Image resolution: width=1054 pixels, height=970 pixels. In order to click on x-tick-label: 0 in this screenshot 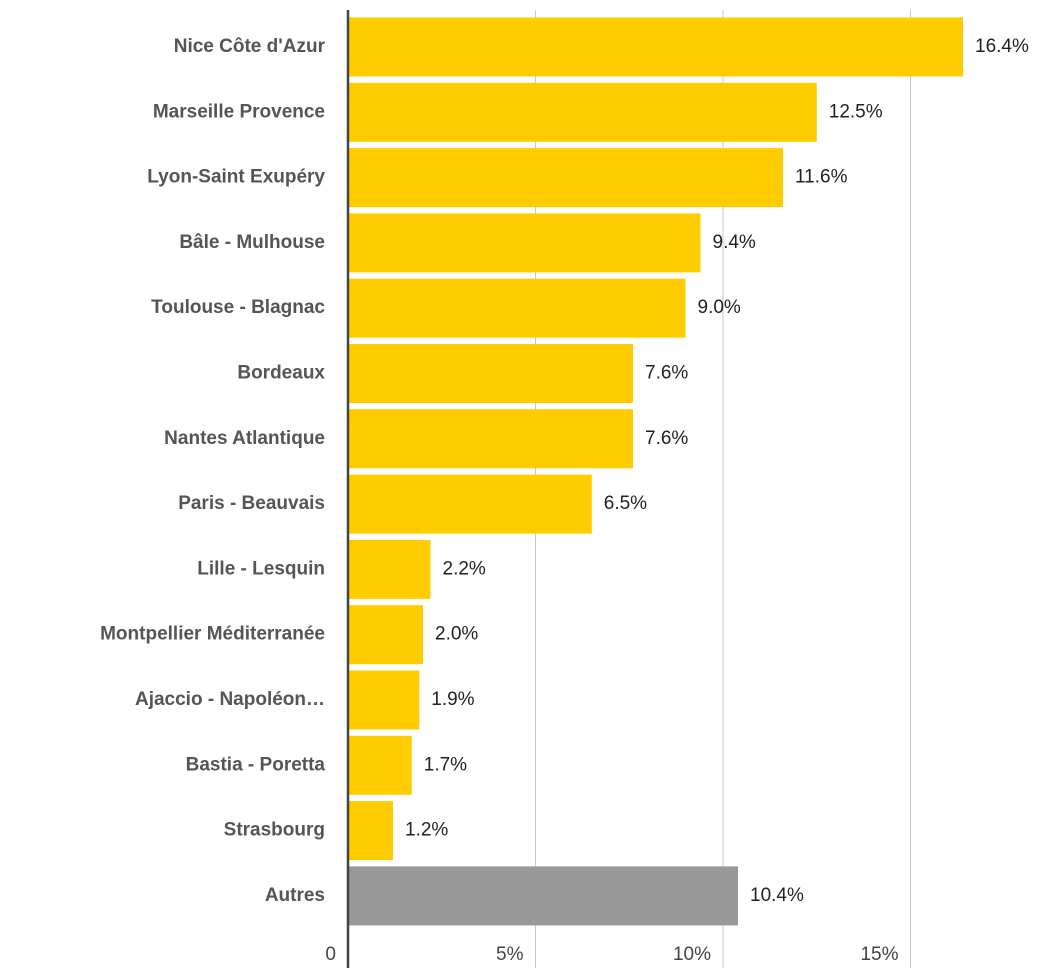, I will do `click(330, 954)`.